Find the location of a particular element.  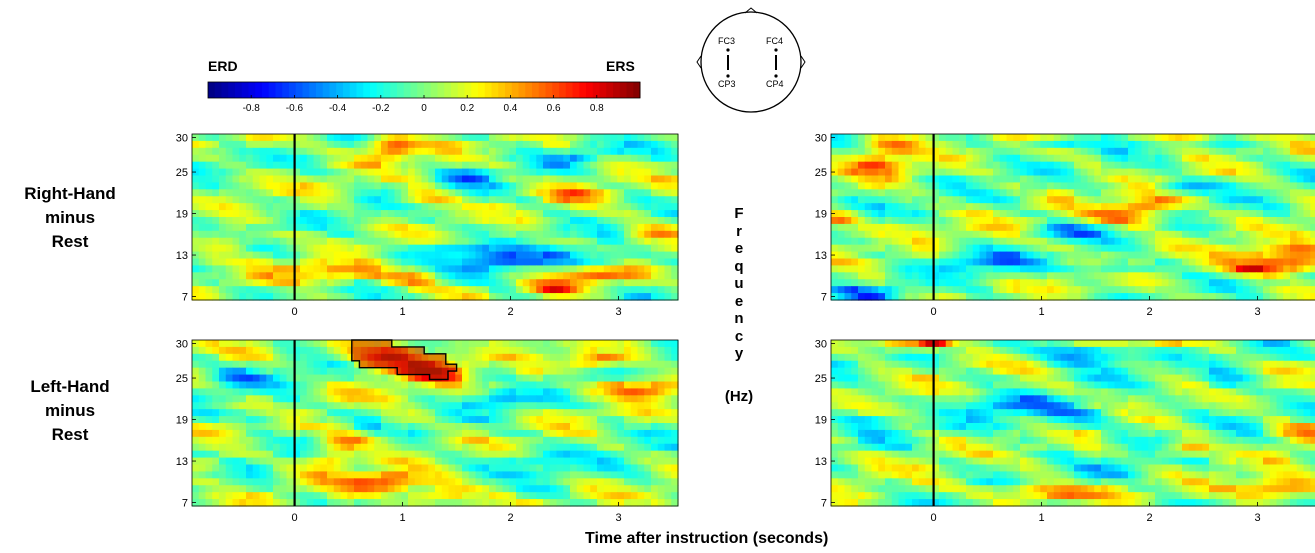

left-ear-icon is located at coordinates (699, 62).